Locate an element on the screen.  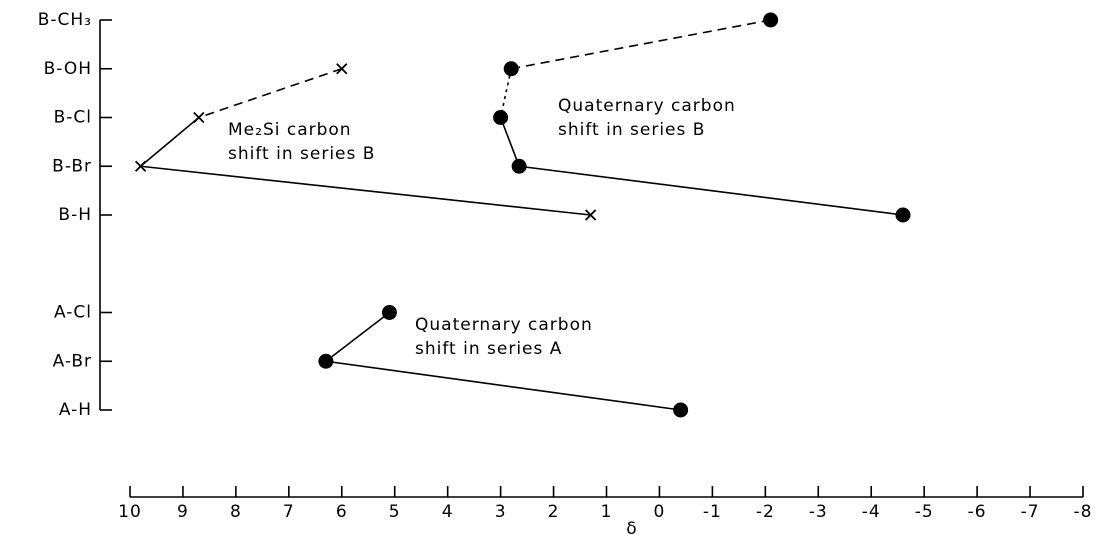
x-tick-label: -1 is located at coordinates (712, 512).